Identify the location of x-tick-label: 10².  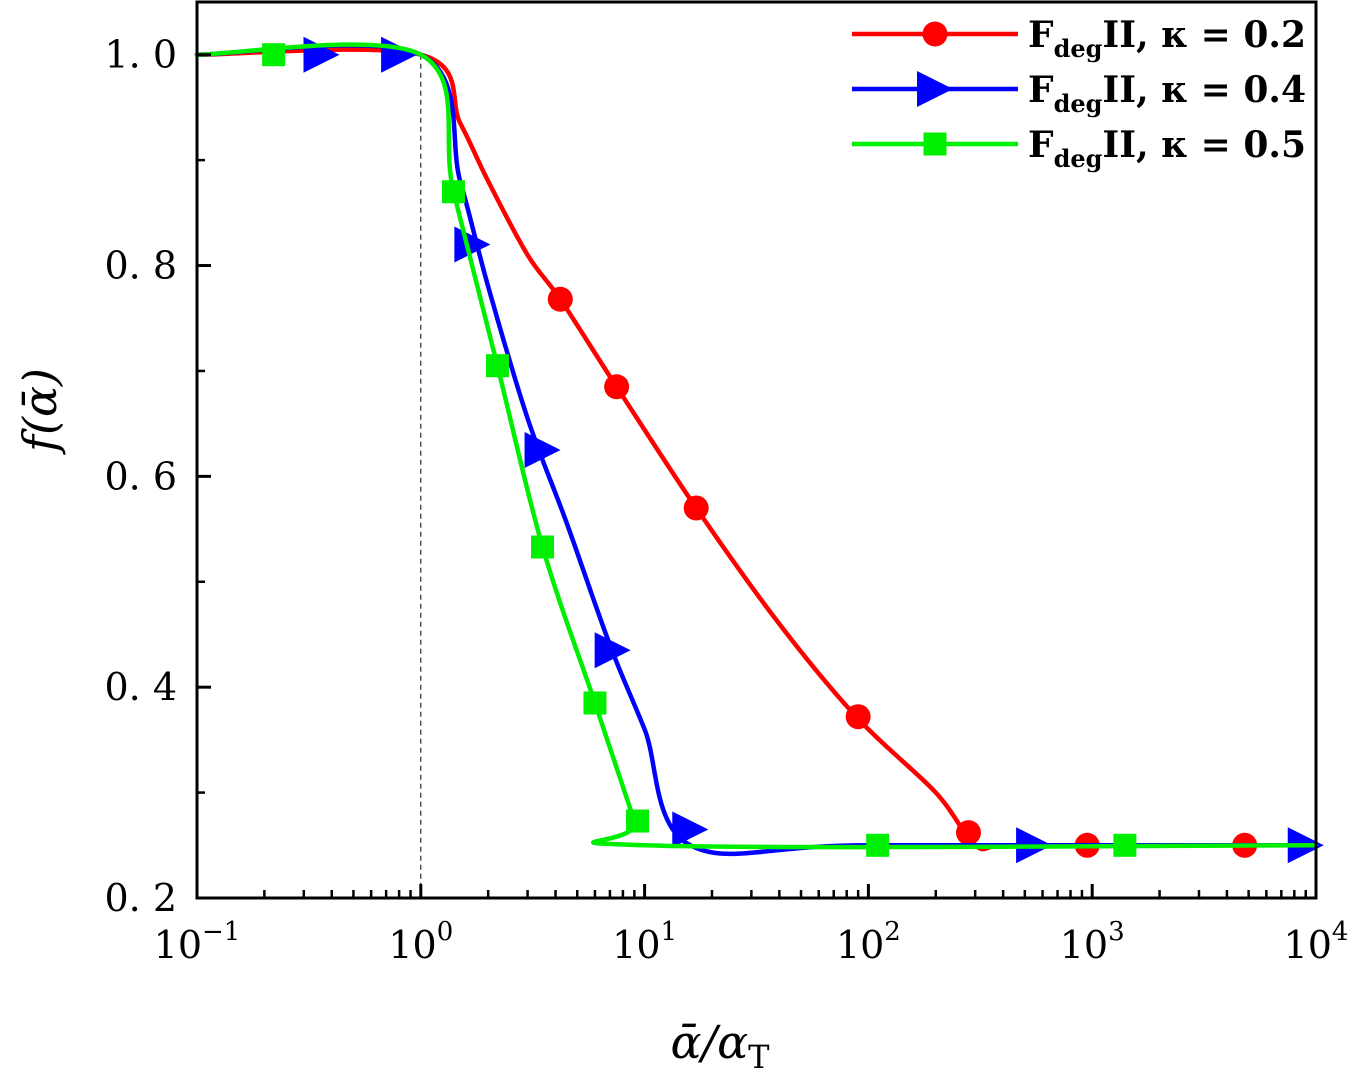
(868, 942).